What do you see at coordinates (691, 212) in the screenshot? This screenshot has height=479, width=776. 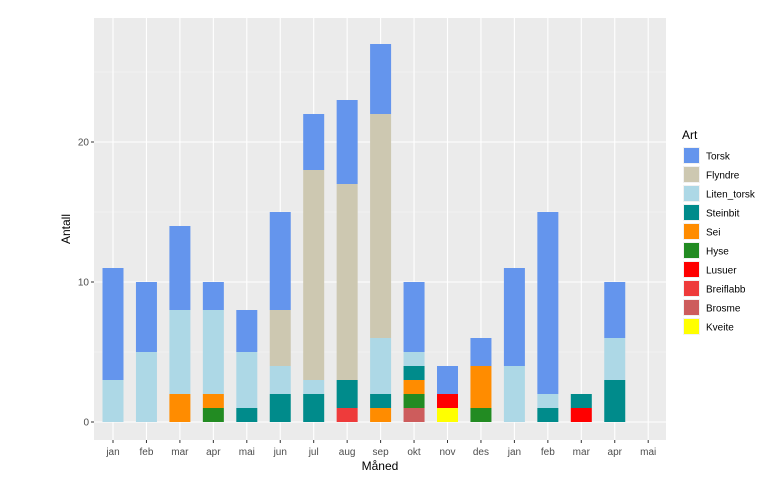 I see `legend-swatch-steinbit` at bounding box center [691, 212].